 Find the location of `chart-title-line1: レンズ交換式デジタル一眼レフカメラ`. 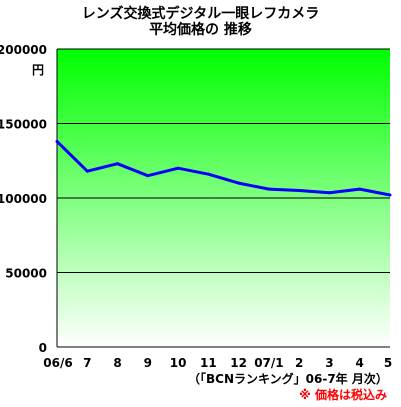

chart-title-line1: レンズ交換式デジタル一眼レフカメラ is located at coordinates (200, 14).